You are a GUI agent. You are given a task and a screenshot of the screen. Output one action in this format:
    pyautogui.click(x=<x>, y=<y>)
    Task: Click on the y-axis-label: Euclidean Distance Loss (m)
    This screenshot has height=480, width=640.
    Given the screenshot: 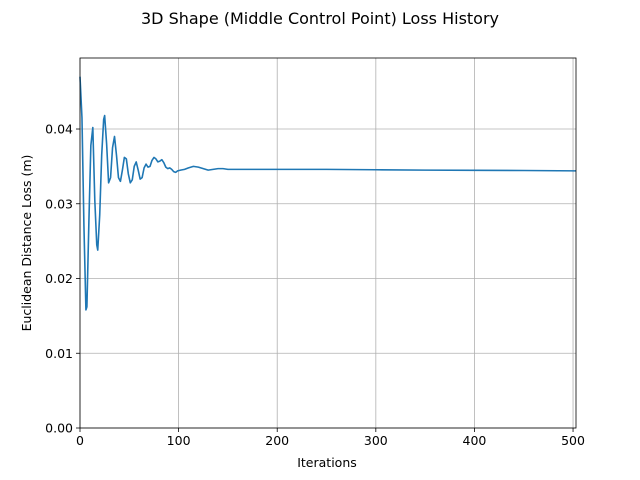 What is the action you would take?
    pyautogui.click(x=26, y=243)
    